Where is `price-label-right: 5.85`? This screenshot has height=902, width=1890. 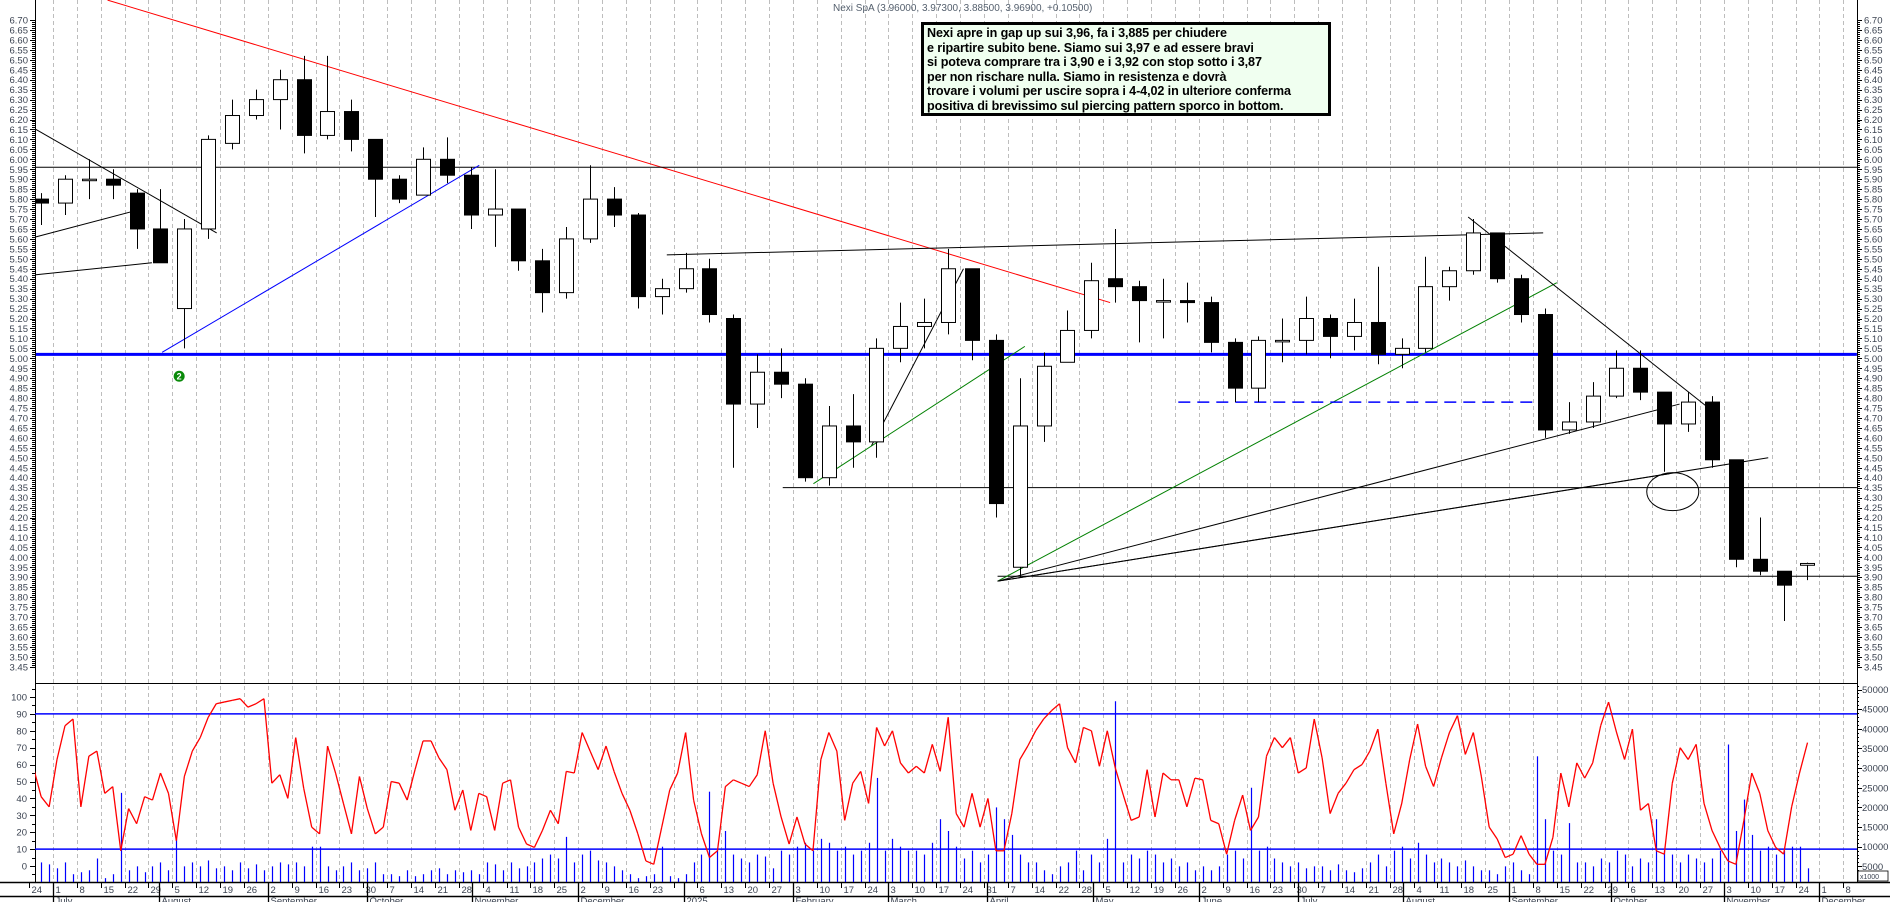
price-label-right: 5.85 is located at coordinates (1873, 190).